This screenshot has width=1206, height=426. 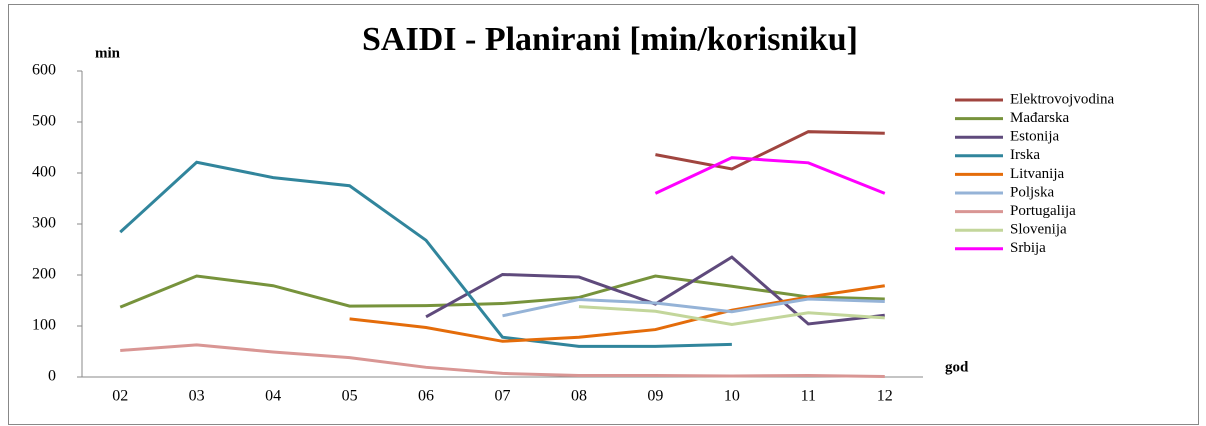 What do you see at coordinates (610, 39) in the screenshot?
I see `chart-title: SAIDI - Planirani [min/korisniku]` at bounding box center [610, 39].